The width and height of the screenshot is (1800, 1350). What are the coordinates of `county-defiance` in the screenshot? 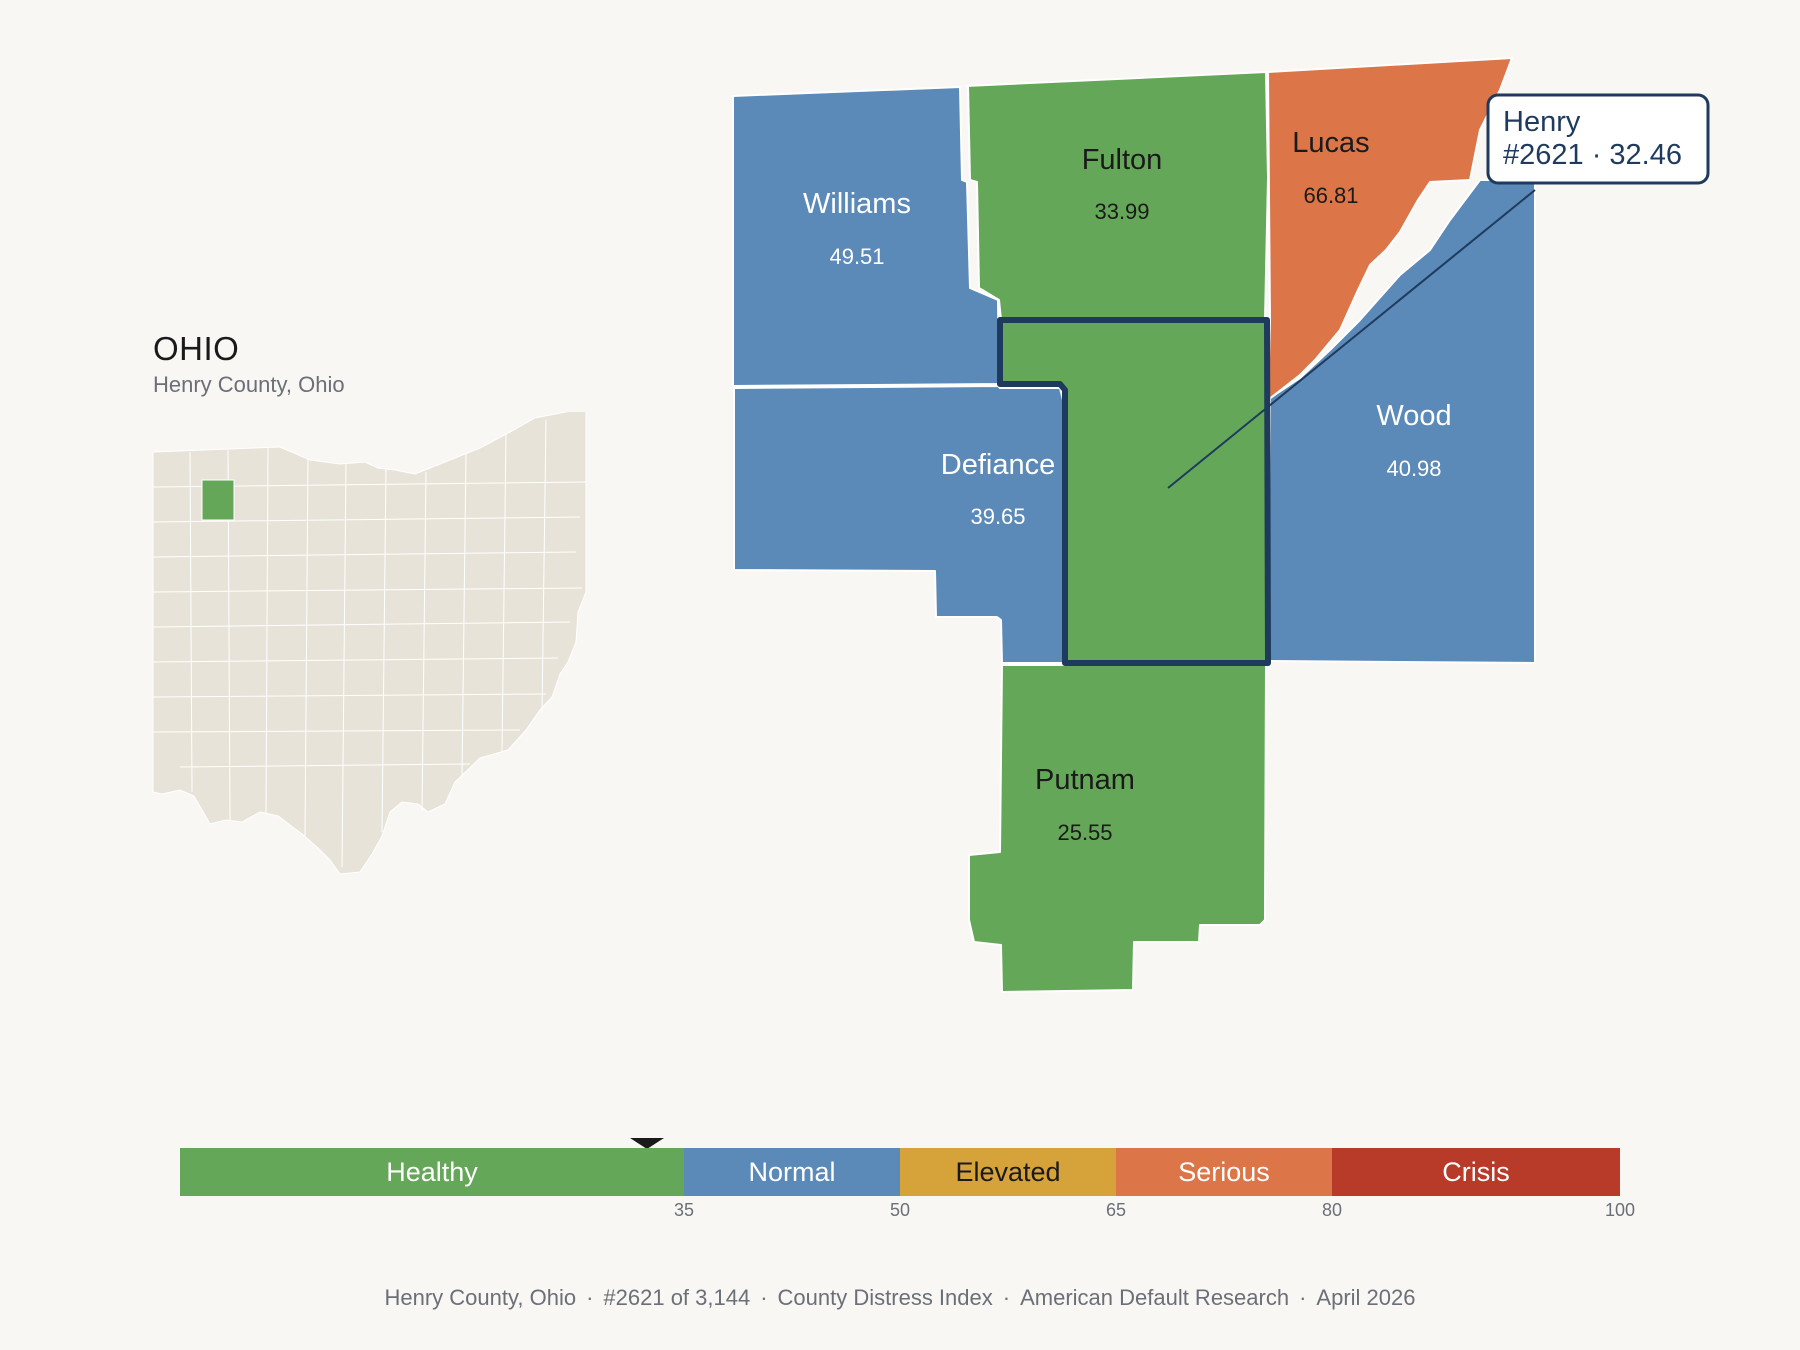 It's located at (899, 524).